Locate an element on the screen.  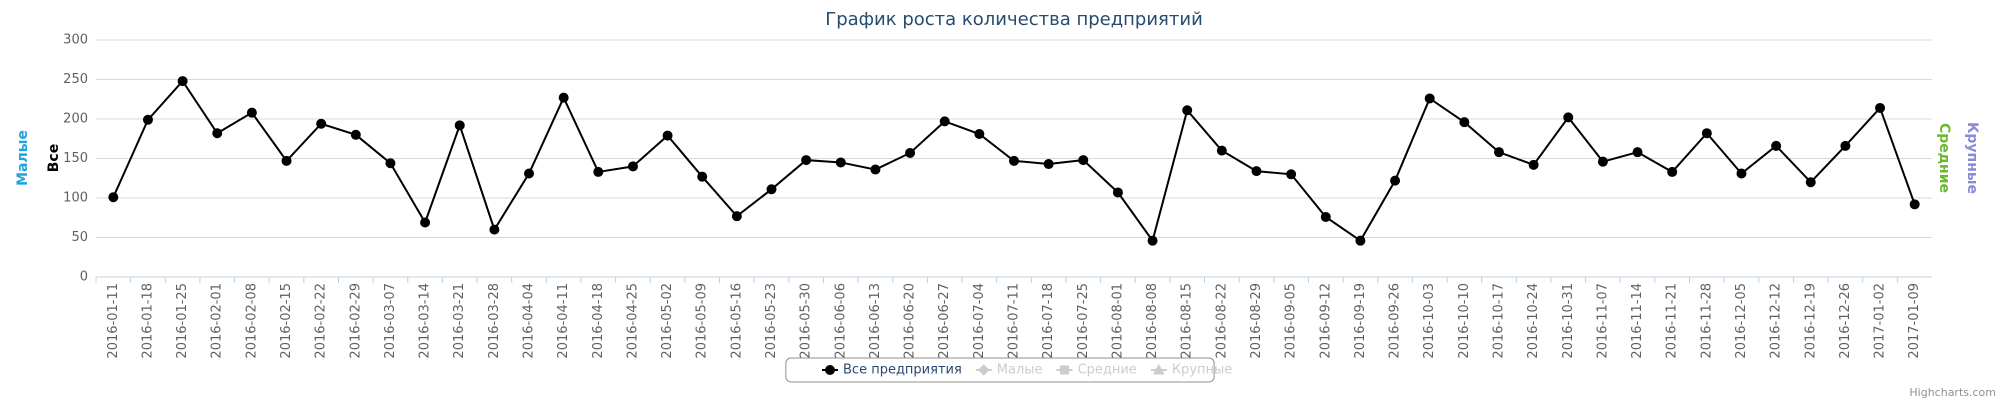
x-tick-label: 2016-05-16 is located at coordinates (736, 321).